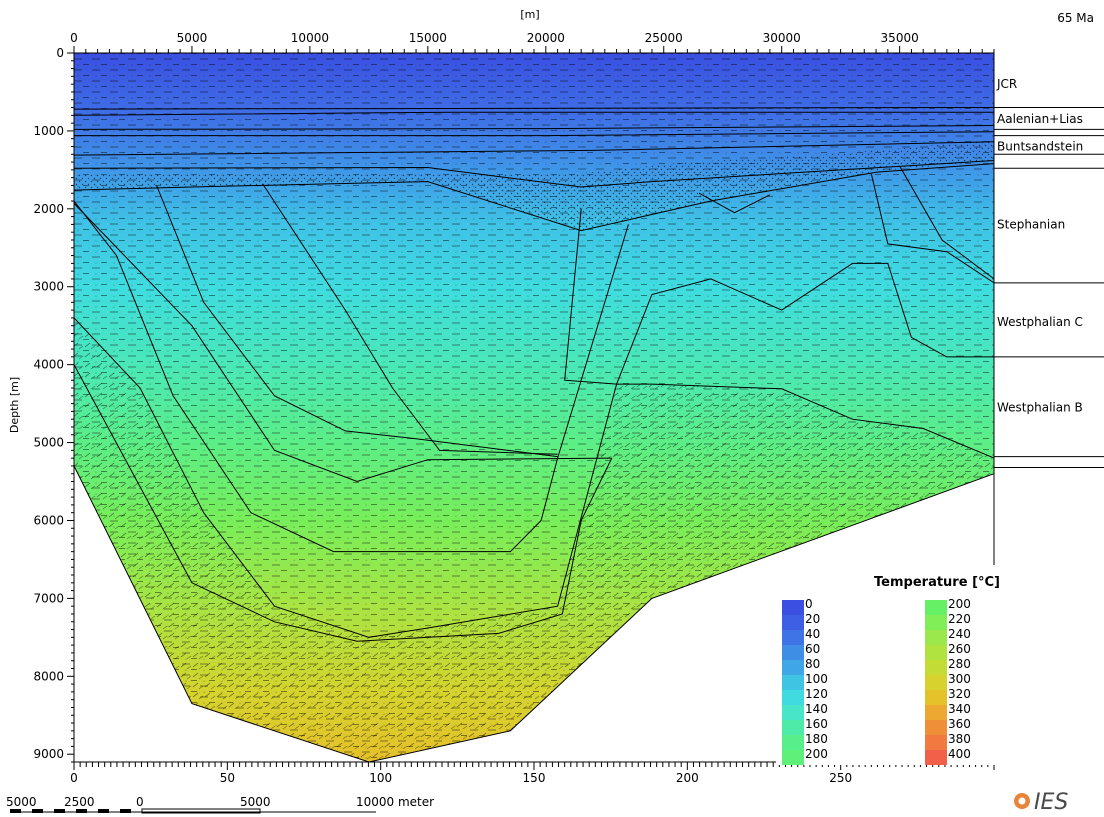 The width and height of the screenshot is (1104, 817). What do you see at coordinates (534, 778) in the screenshot?
I see `bottom-tick-label: 150` at bounding box center [534, 778].